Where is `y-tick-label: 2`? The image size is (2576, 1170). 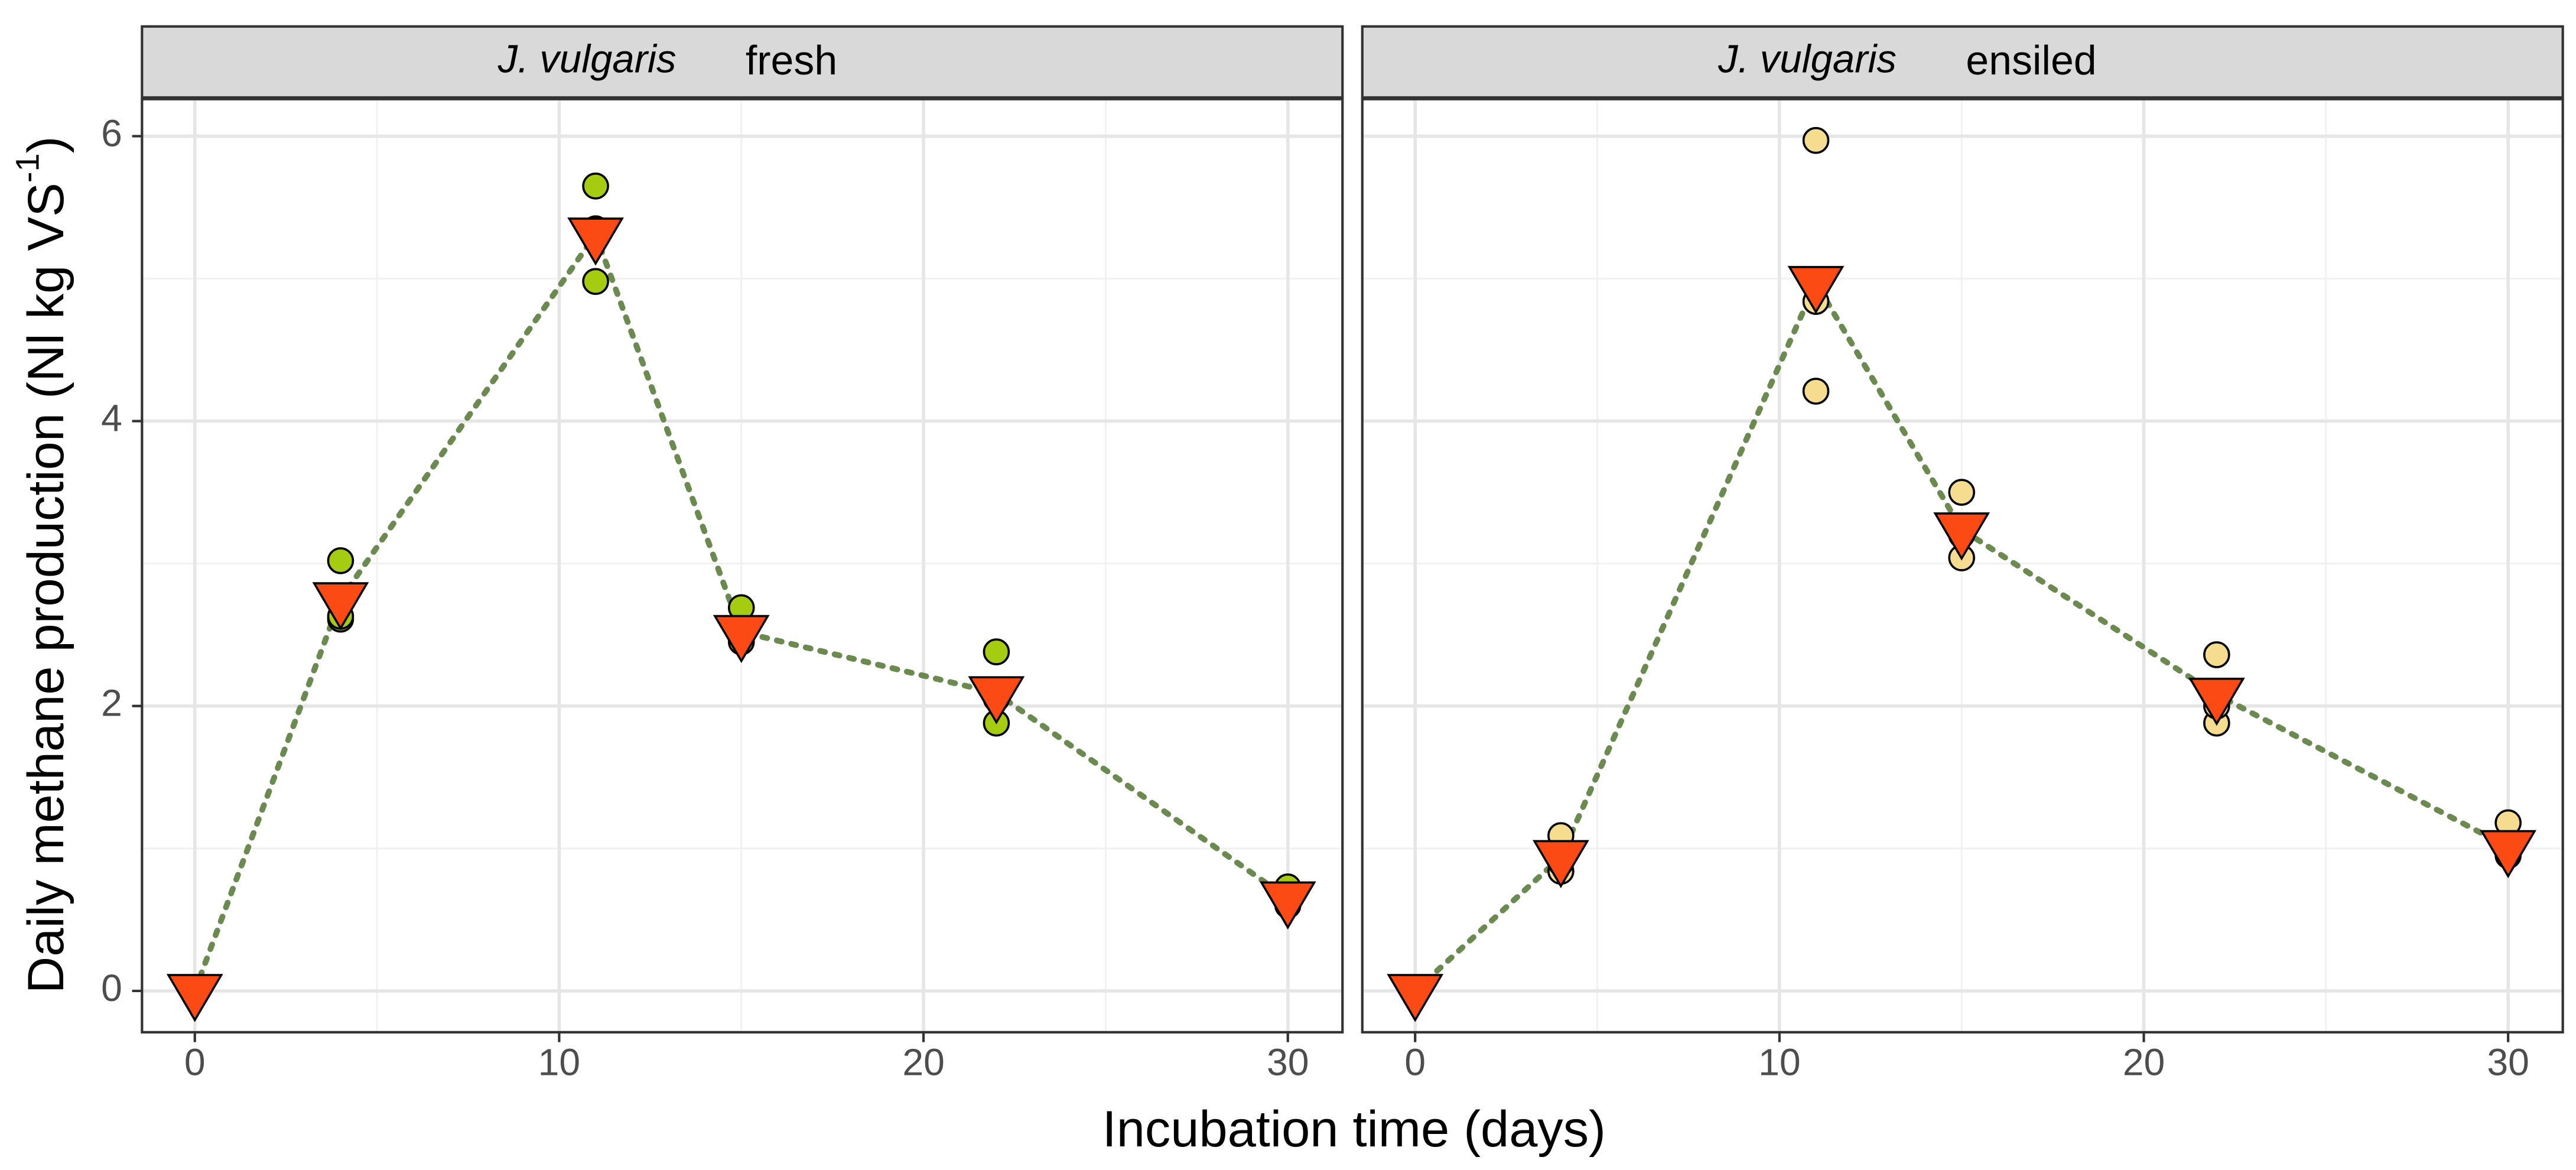 y-tick-label: 2 is located at coordinates (112, 703).